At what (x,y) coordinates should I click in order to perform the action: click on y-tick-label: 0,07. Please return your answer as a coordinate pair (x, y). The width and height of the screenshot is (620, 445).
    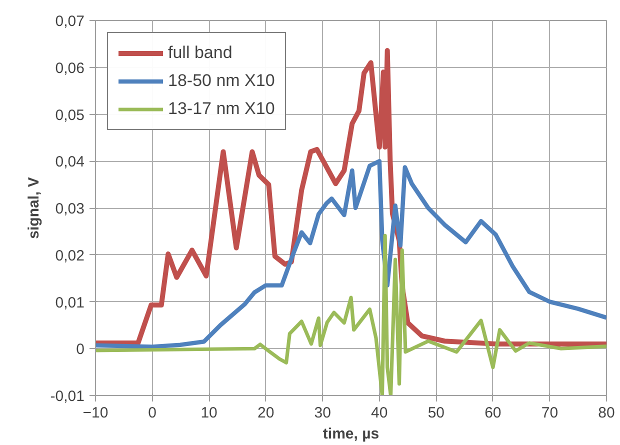
    Looking at the image, I should click on (70, 21).